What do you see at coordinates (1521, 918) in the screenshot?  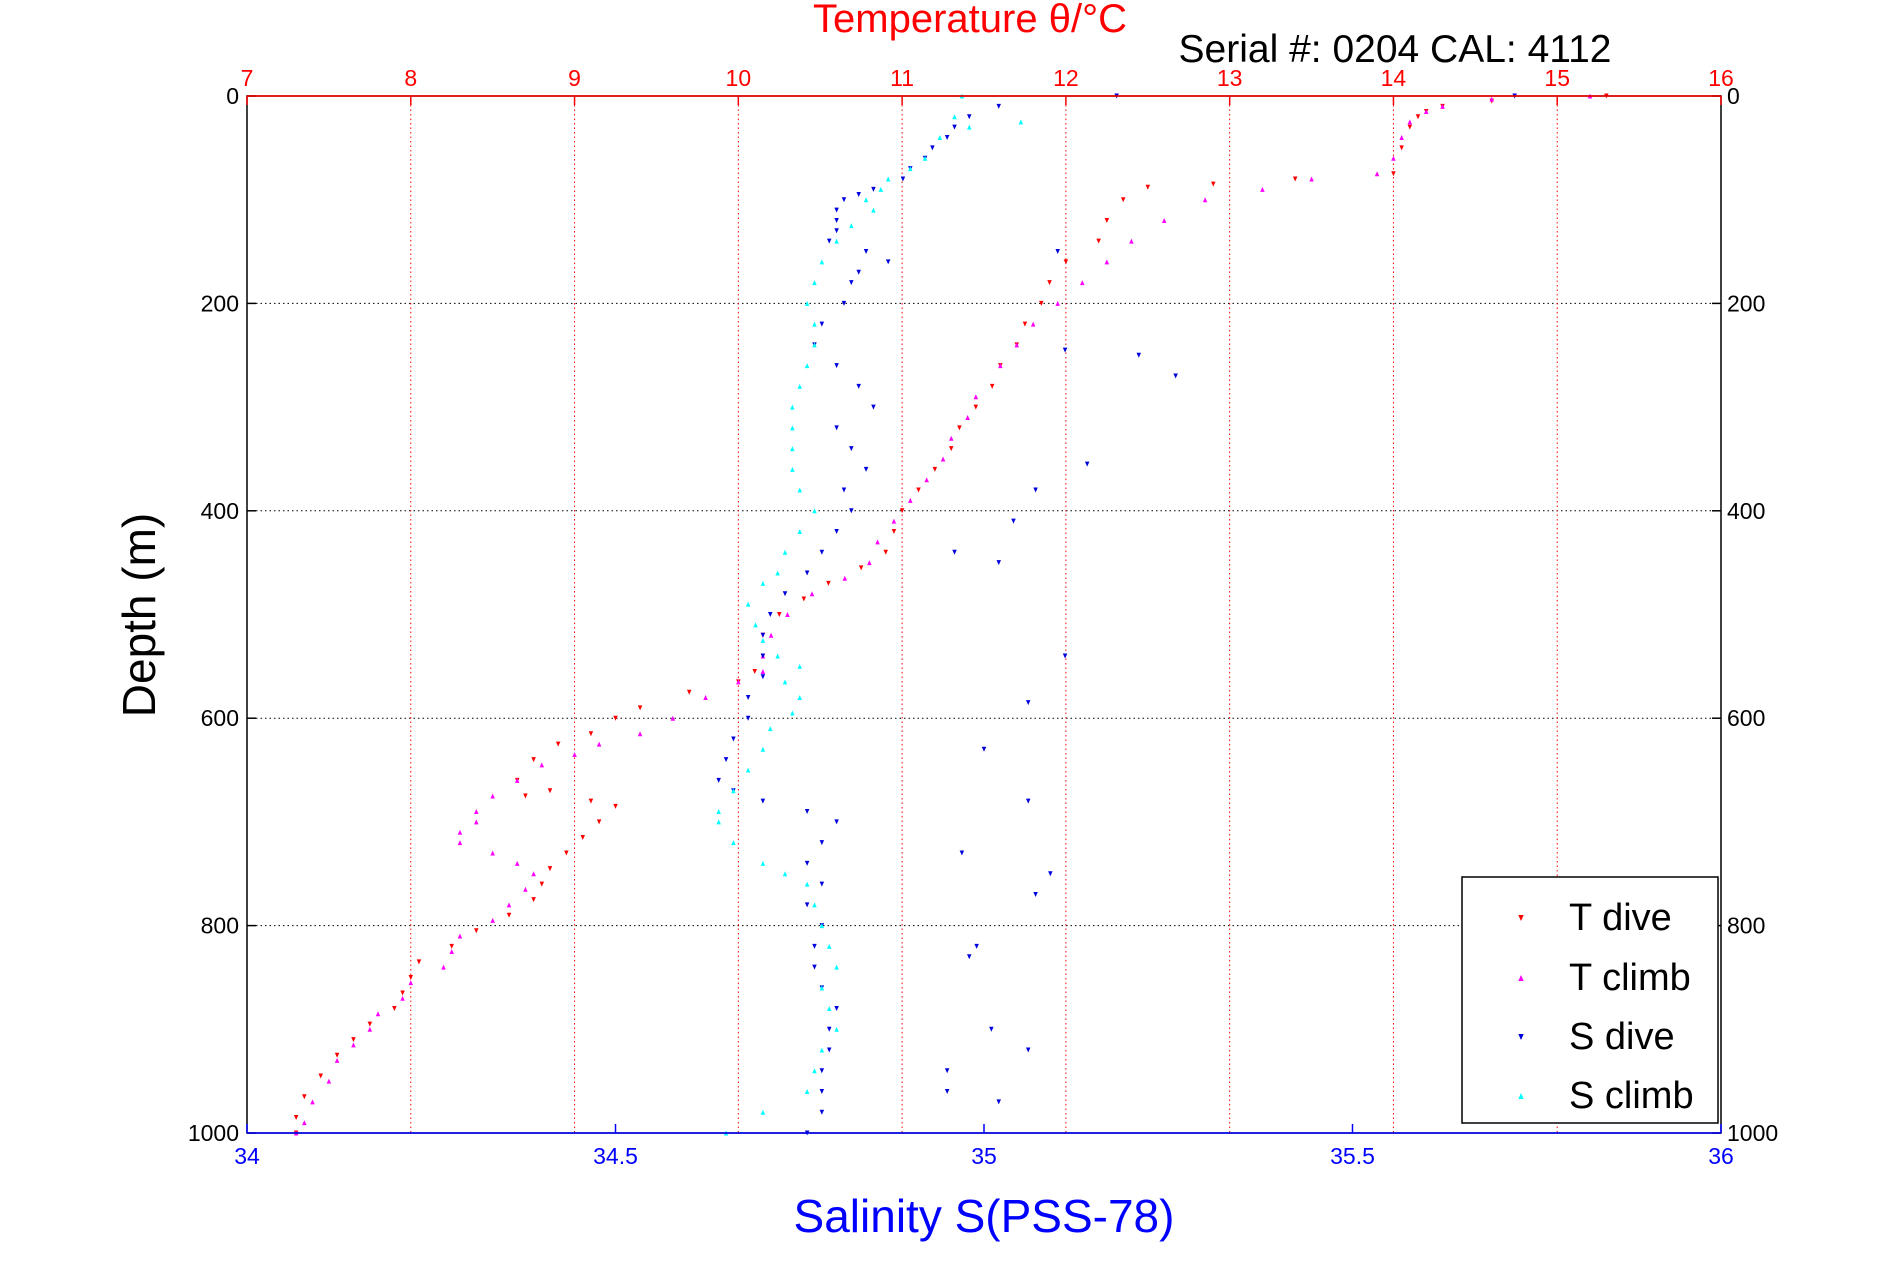 I see `legend-marker-t-dive` at bounding box center [1521, 918].